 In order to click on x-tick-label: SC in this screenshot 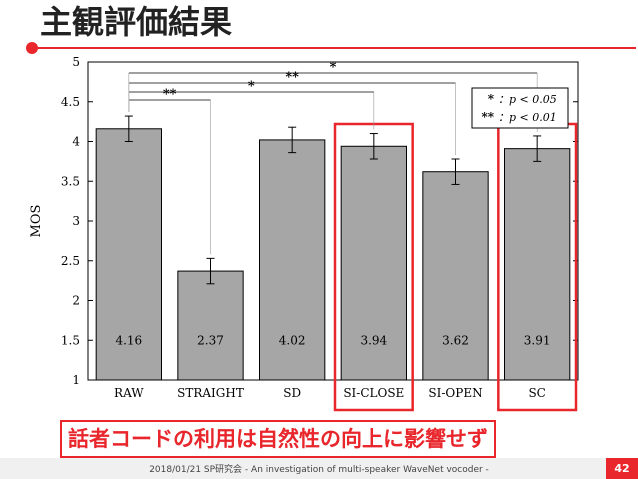, I will do `click(536, 393)`.